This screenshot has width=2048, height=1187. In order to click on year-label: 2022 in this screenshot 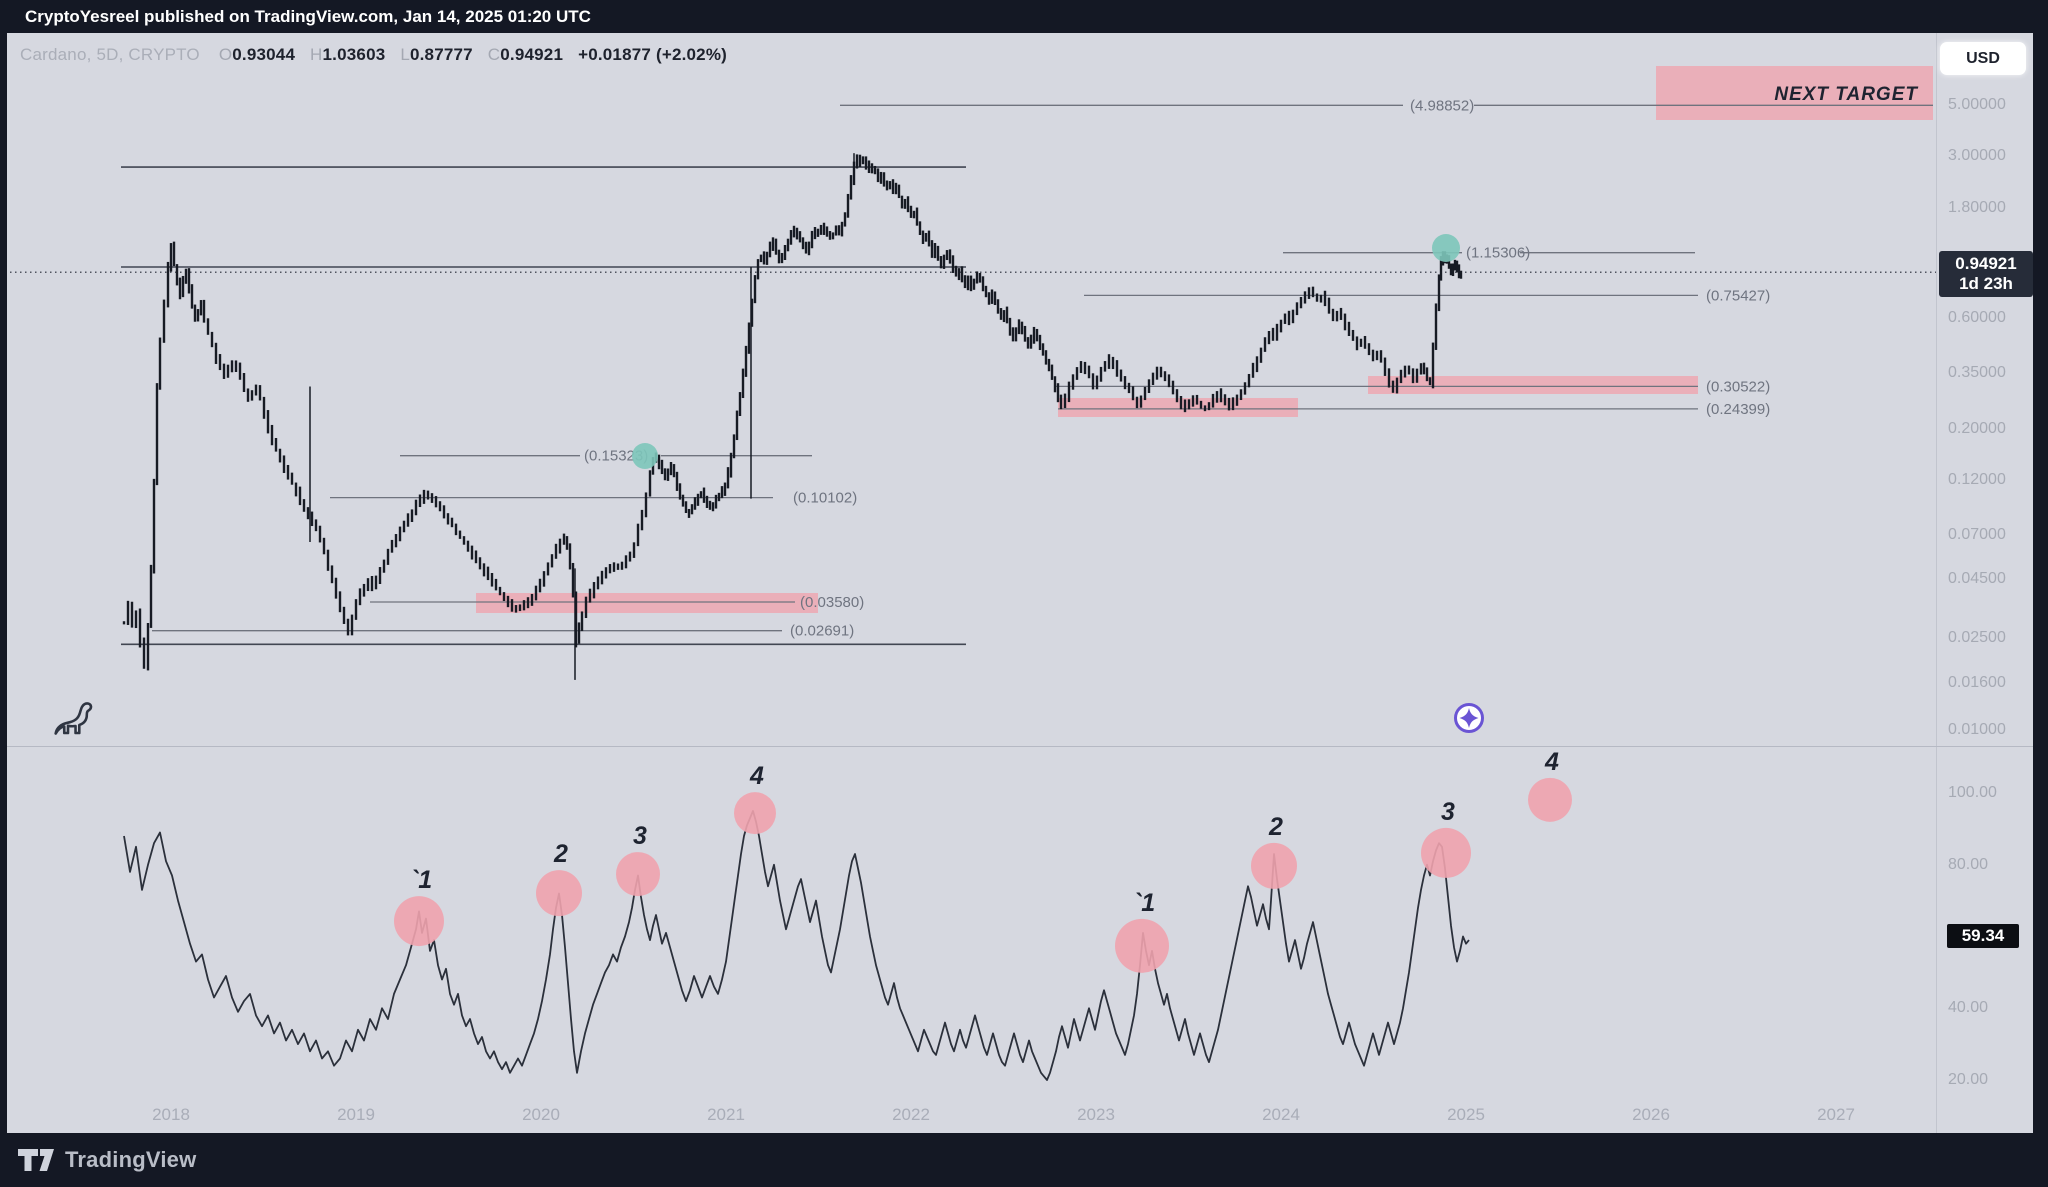, I will do `click(911, 1114)`.